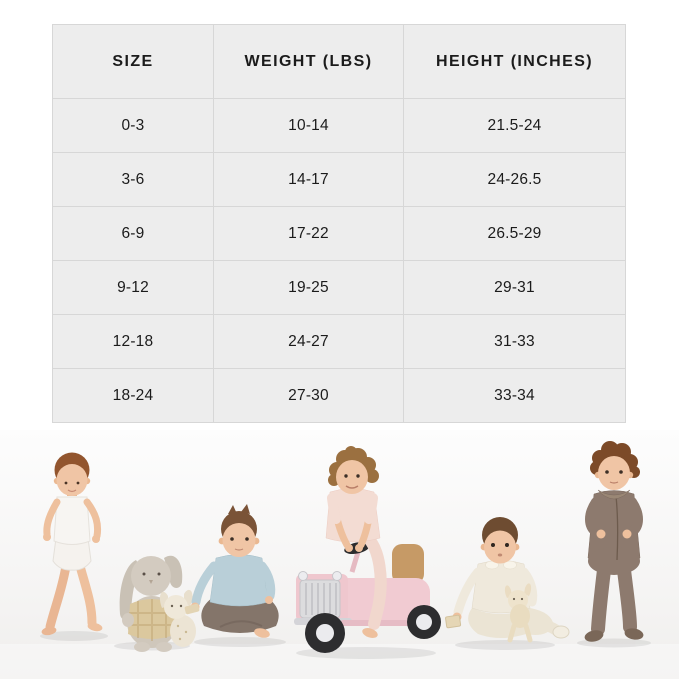 This screenshot has height=679, width=679. Describe the element at coordinates (133, 180) in the screenshot. I see `cell-size: 3-6` at that location.